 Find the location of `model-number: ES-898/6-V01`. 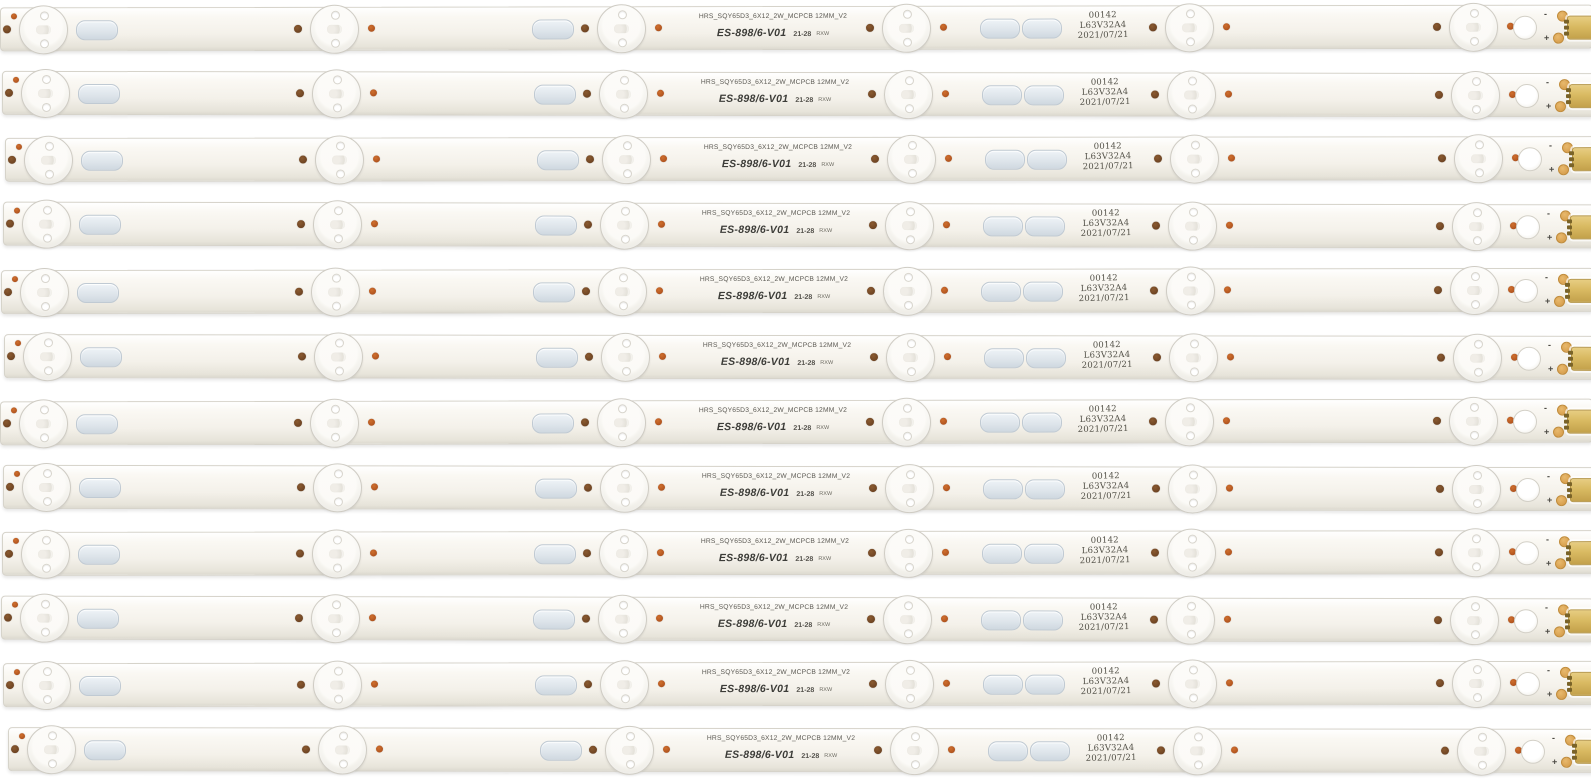

model-number: ES-898/6-V01 is located at coordinates (754, 229).